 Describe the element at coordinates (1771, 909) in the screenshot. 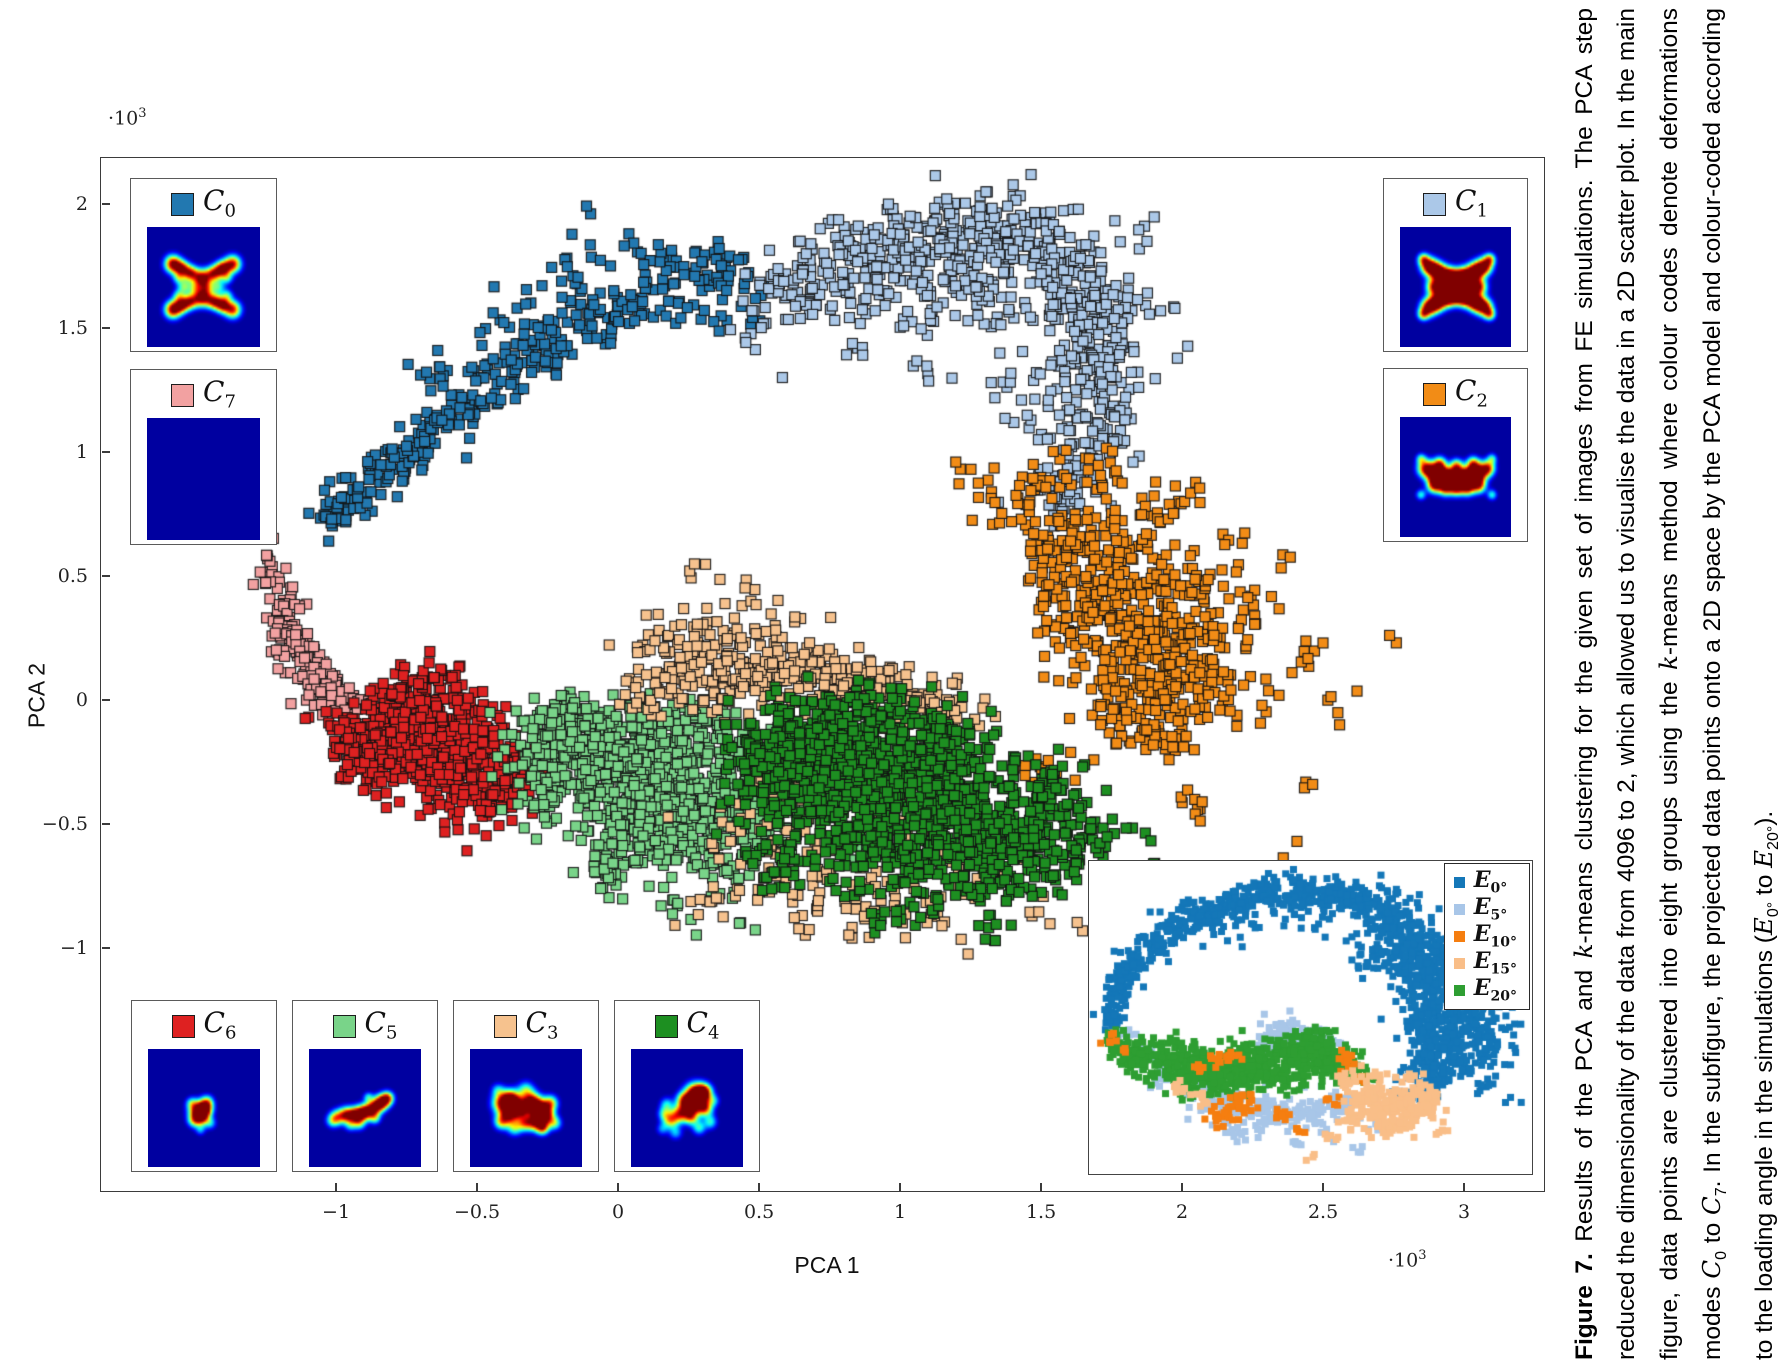

I see `caption-segment: 0°` at that location.